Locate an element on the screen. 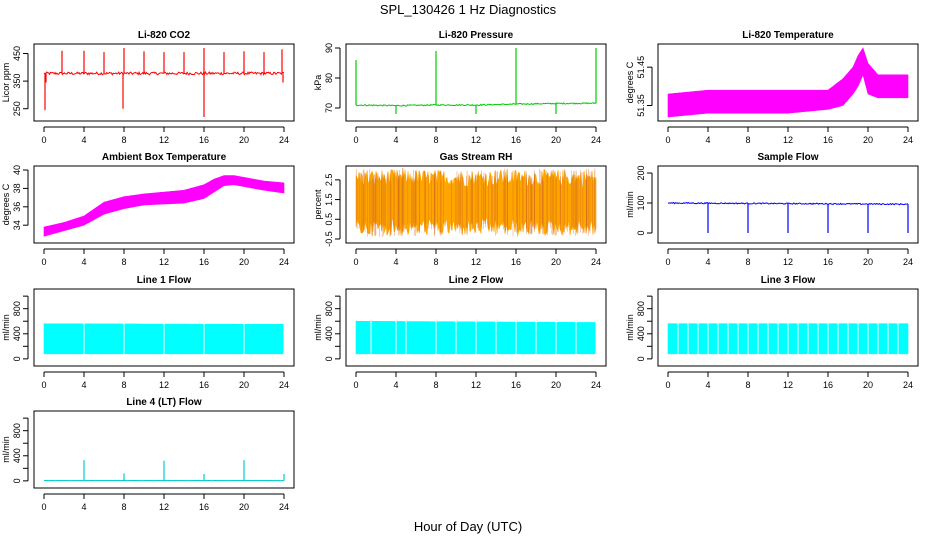 The width and height of the screenshot is (936, 540). y-tick-label: 80 is located at coordinates (329, 78).